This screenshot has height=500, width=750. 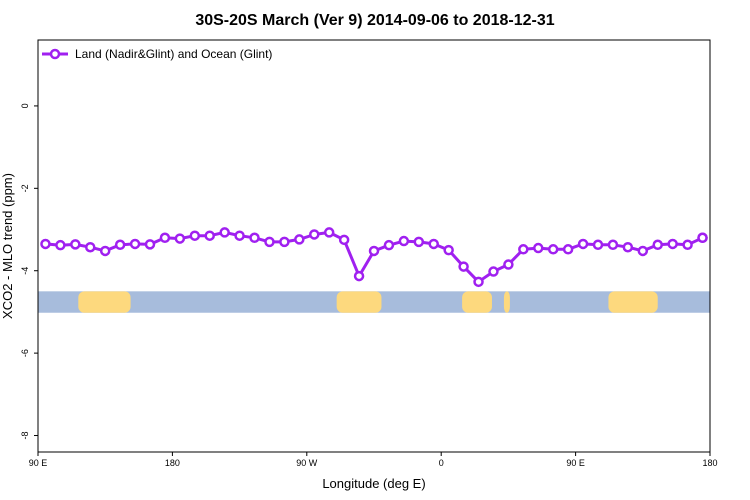 I want to click on legend-entry-label: Land (Nadir&Glint) and Ocean (Glint), so click(x=173, y=54).